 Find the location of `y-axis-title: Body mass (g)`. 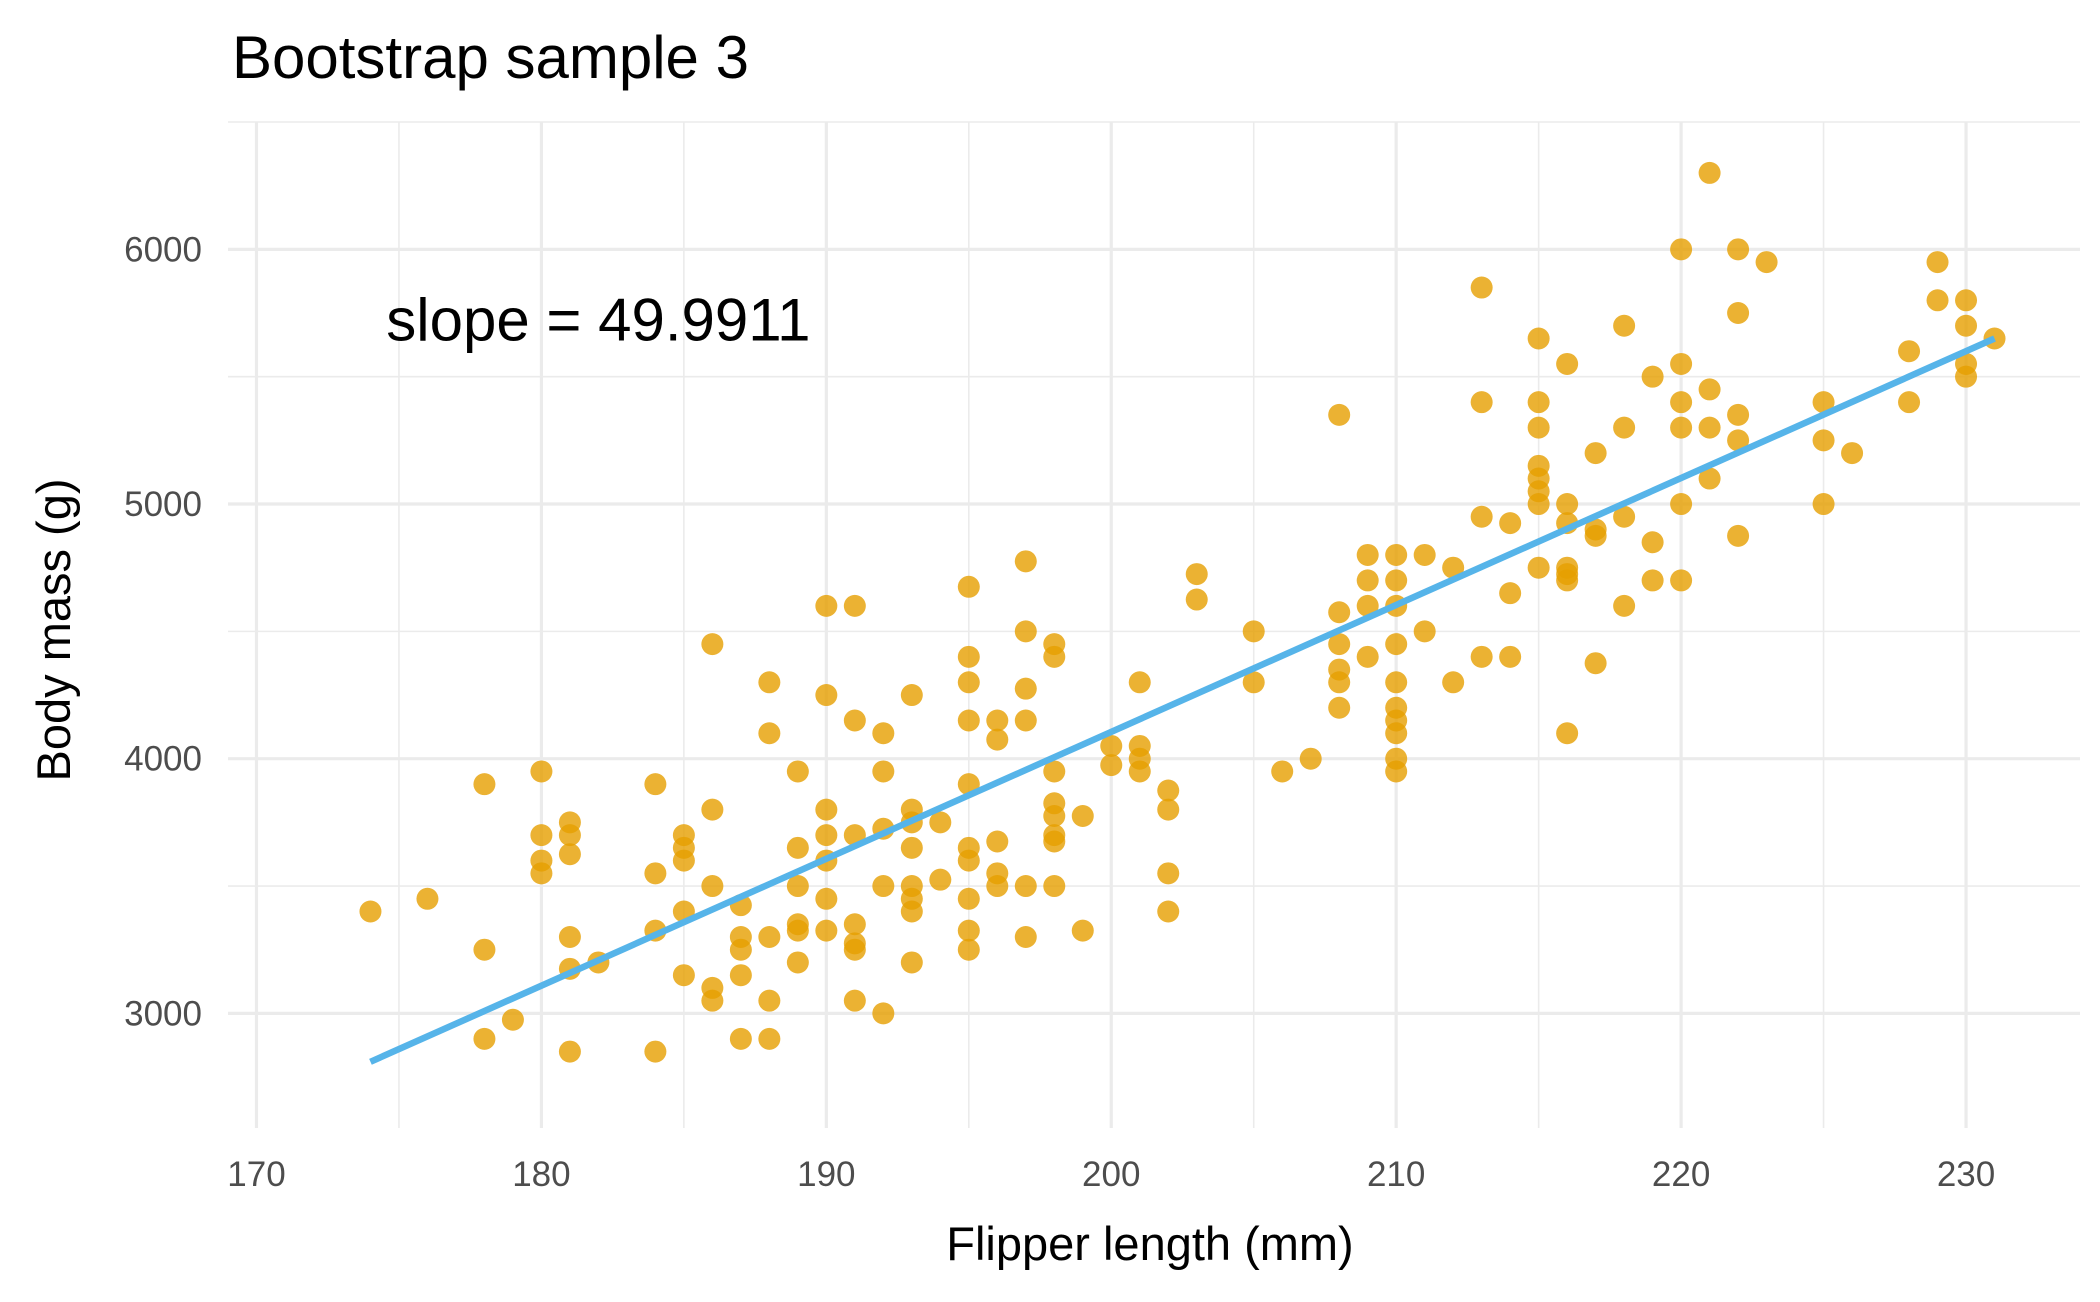

y-axis-title: Body mass (g) is located at coordinates (53, 630).